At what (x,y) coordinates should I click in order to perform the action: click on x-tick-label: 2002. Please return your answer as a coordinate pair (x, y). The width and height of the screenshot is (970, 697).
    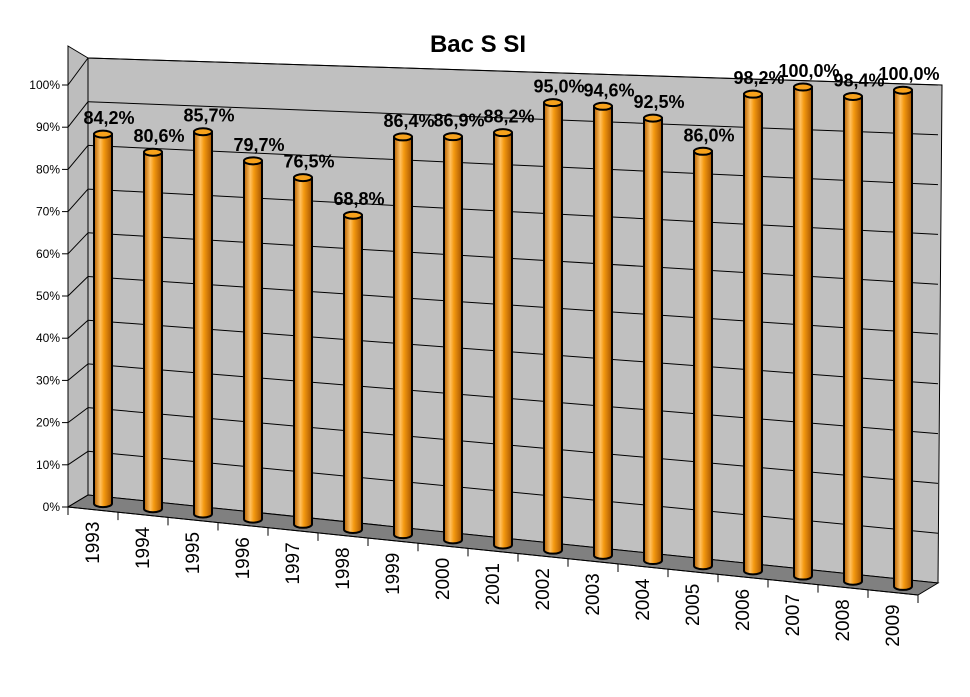
    Looking at the image, I should click on (543, 589).